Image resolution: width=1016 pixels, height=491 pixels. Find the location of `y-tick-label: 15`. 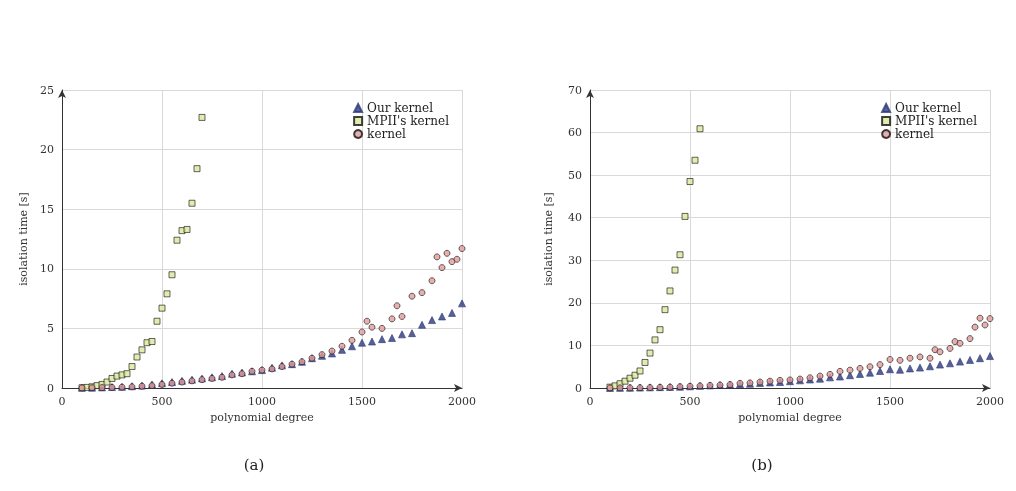

y-tick-label: 15 is located at coordinates (47, 209).